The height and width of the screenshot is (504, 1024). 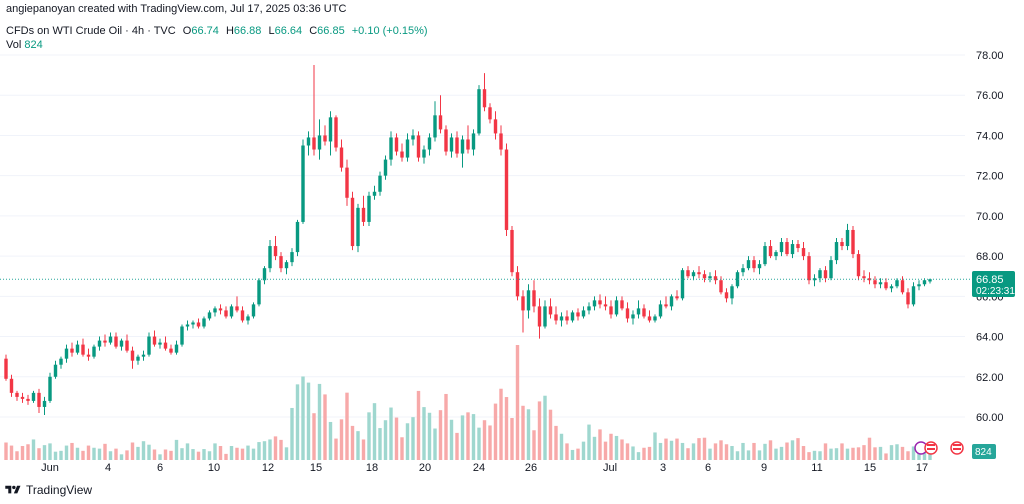 I want to click on price-tick-label: 74.00, so click(x=990, y=136).